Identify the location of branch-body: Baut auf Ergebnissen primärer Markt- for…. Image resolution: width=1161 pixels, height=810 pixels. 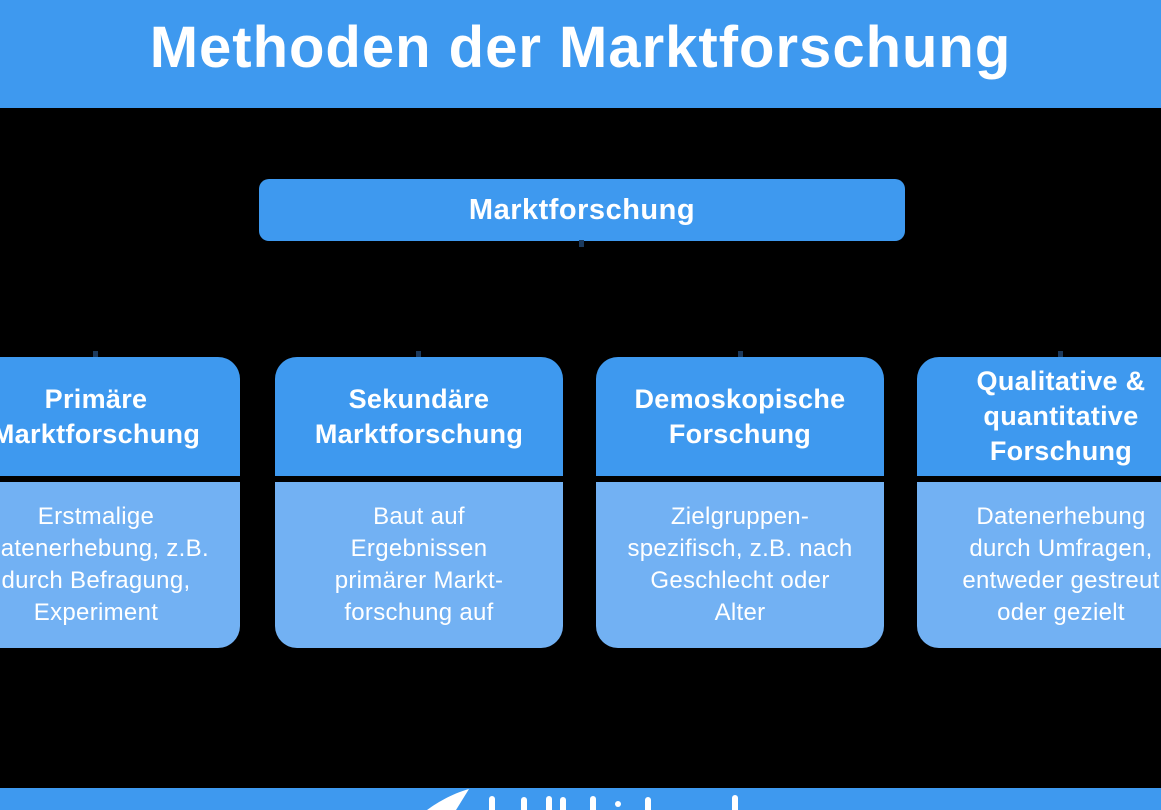
(419, 565).